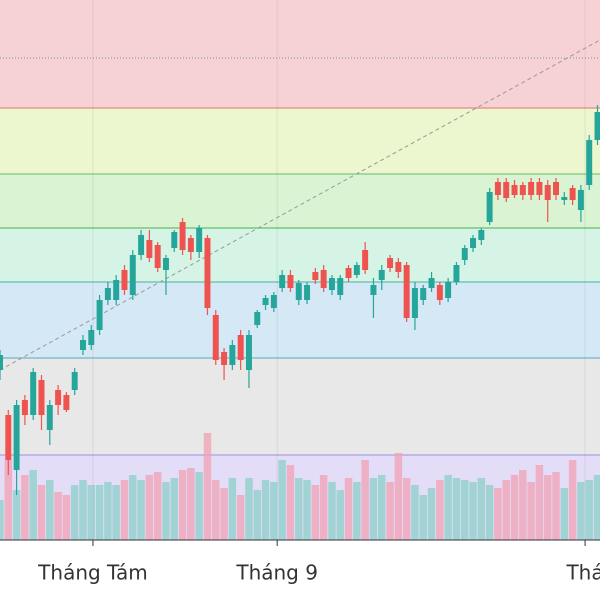 This screenshot has width=600, height=600. I want to click on x-tick-label: Tháng 9, so click(276, 573).